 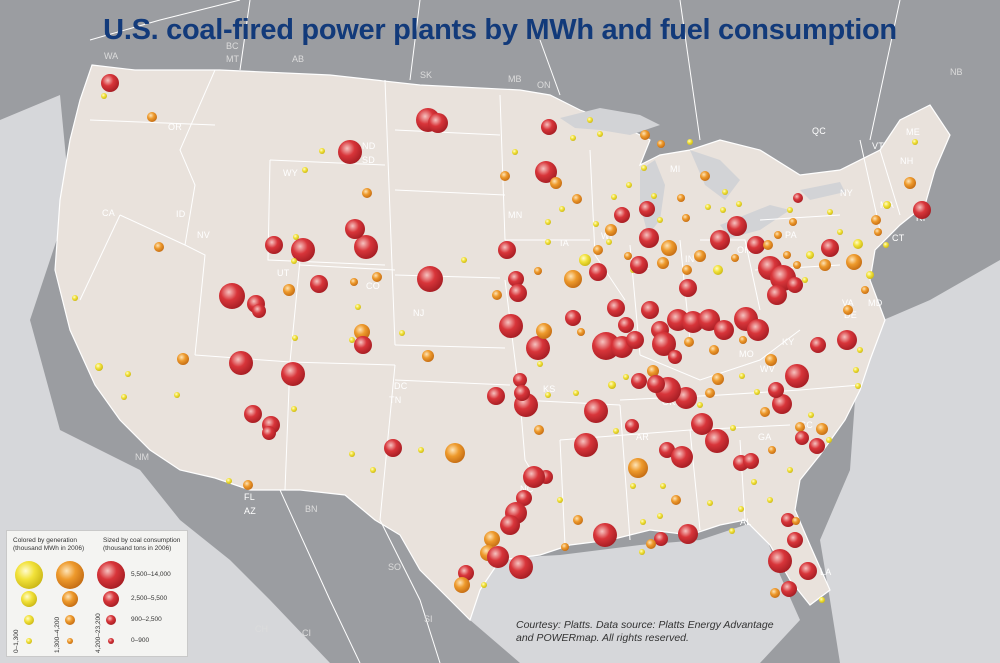 What do you see at coordinates (791, 235) in the screenshot?
I see `region-label-pa: PA` at bounding box center [791, 235].